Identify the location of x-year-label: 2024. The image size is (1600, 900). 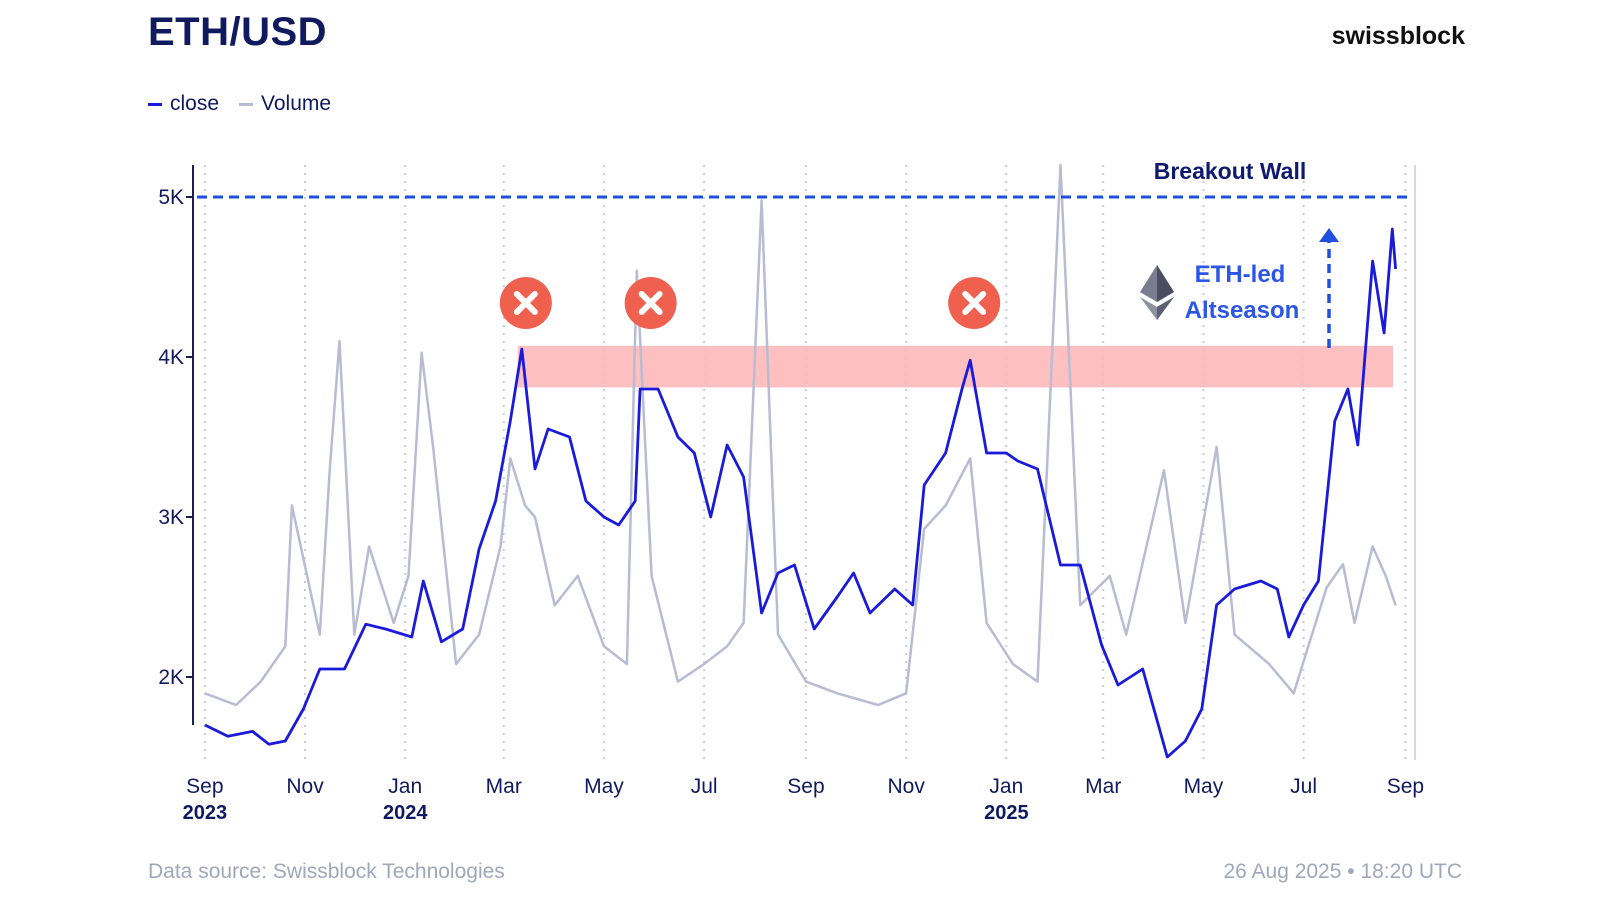
(405, 813).